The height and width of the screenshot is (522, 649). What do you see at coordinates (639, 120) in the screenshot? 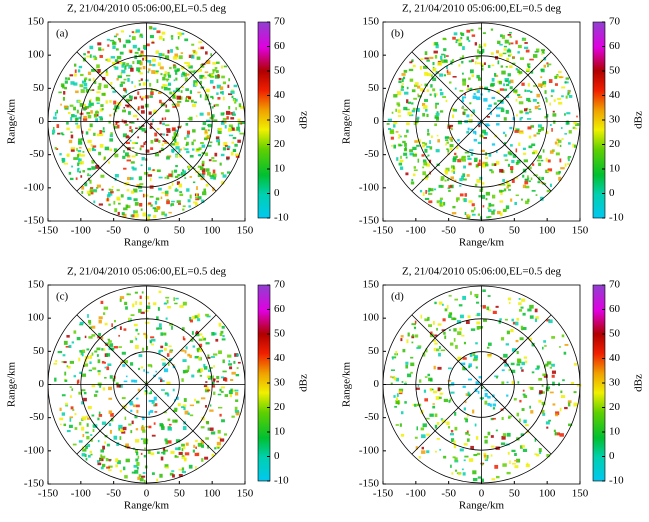
I see `colorbar-label: dBz` at bounding box center [639, 120].